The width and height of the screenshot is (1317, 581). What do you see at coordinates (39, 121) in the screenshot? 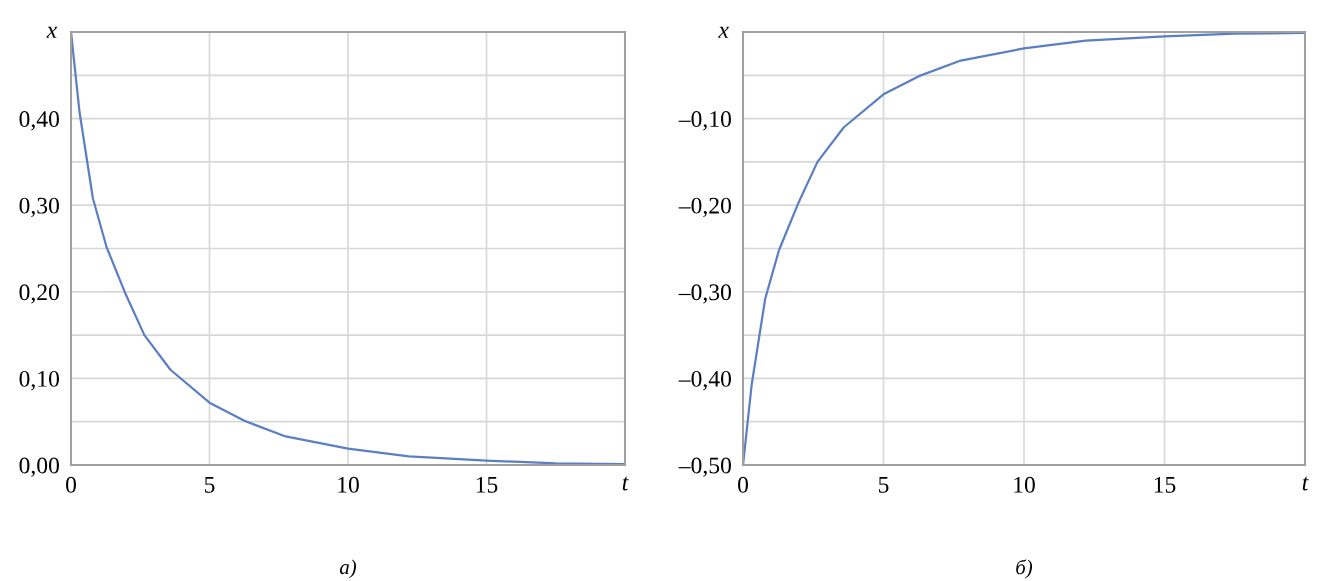
I see `y-tick-label: 0,40` at bounding box center [39, 121].